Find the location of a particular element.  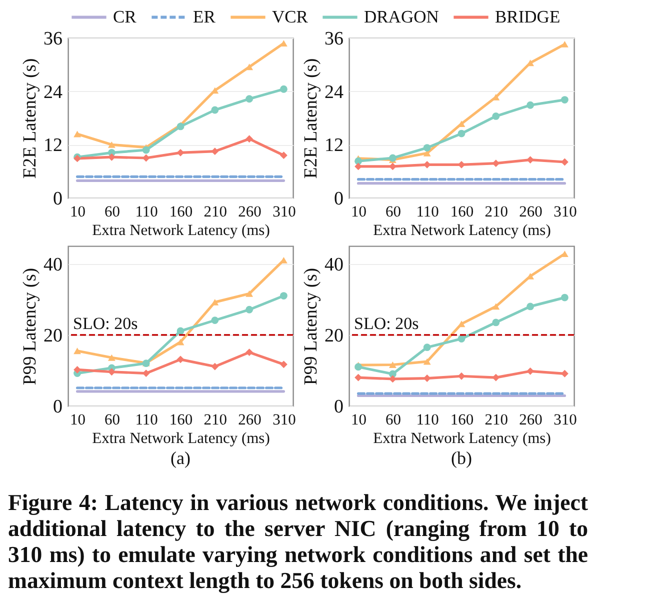

legend-label: BRIDGE is located at coordinates (527, 16).